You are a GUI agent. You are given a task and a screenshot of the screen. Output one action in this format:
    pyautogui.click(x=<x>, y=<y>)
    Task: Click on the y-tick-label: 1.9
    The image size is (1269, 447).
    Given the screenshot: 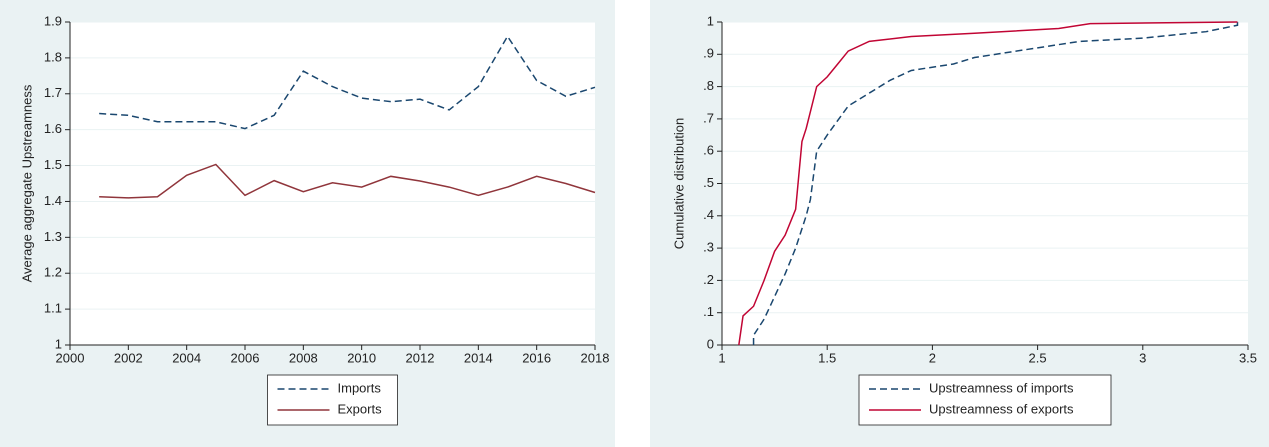 What is the action you would take?
    pyautogui.click(x=53, y=20)
    